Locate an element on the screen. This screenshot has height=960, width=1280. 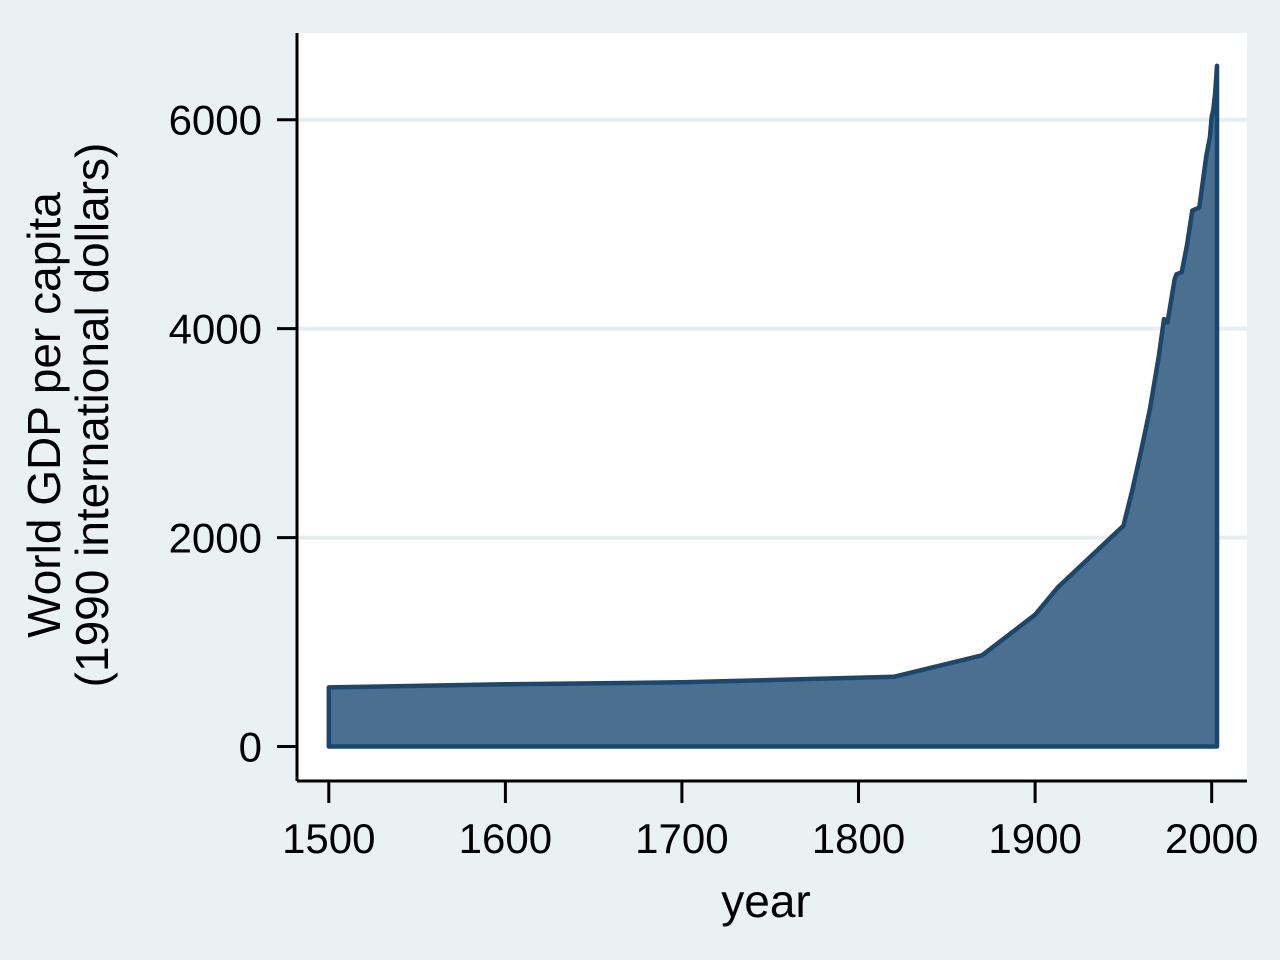
x-tick-label: 1600 is located at coordinates (505, 838).